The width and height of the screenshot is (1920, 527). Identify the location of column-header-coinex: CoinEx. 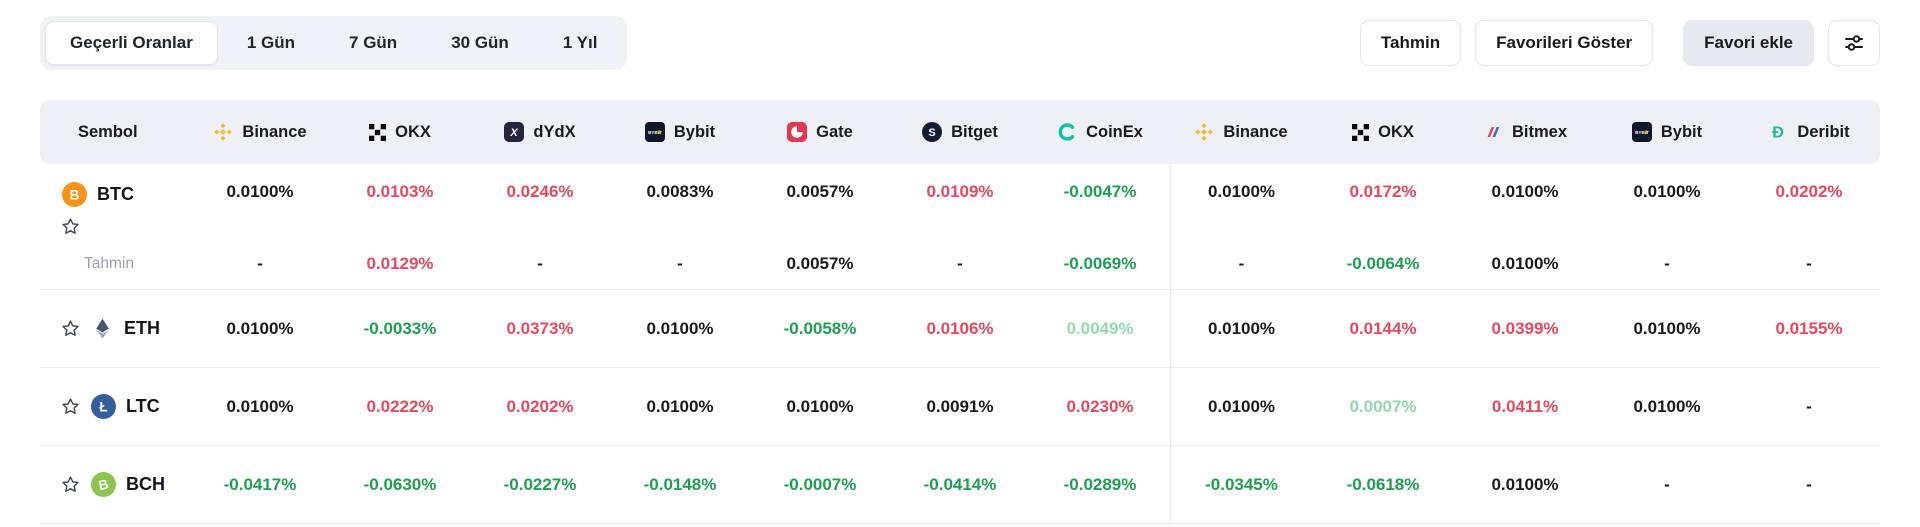
(1100, 132).